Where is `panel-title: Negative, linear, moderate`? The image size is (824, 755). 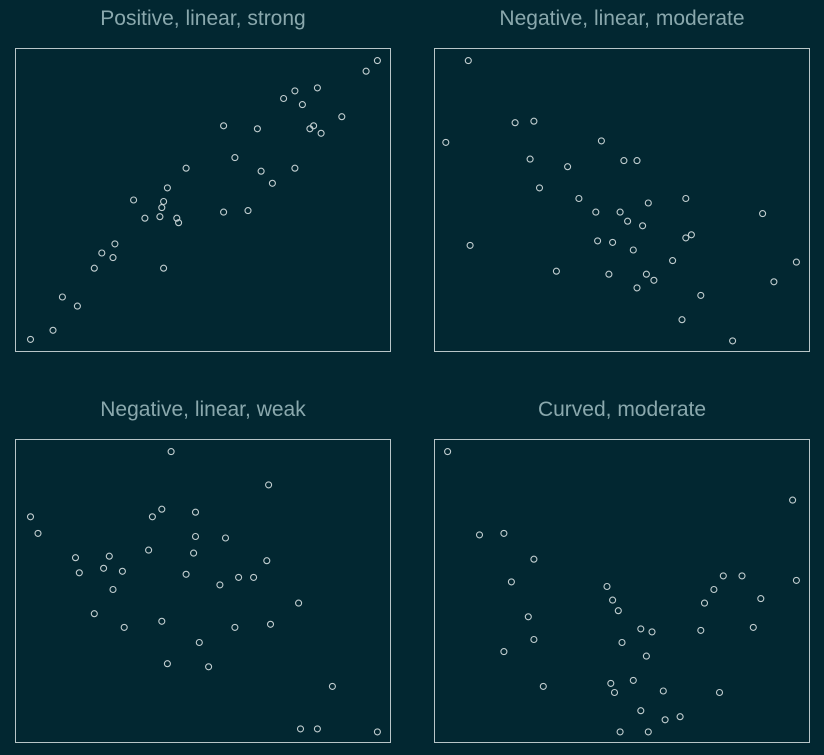
panel-title: Negative, linear, moderate is located at coordinates (621, 18).